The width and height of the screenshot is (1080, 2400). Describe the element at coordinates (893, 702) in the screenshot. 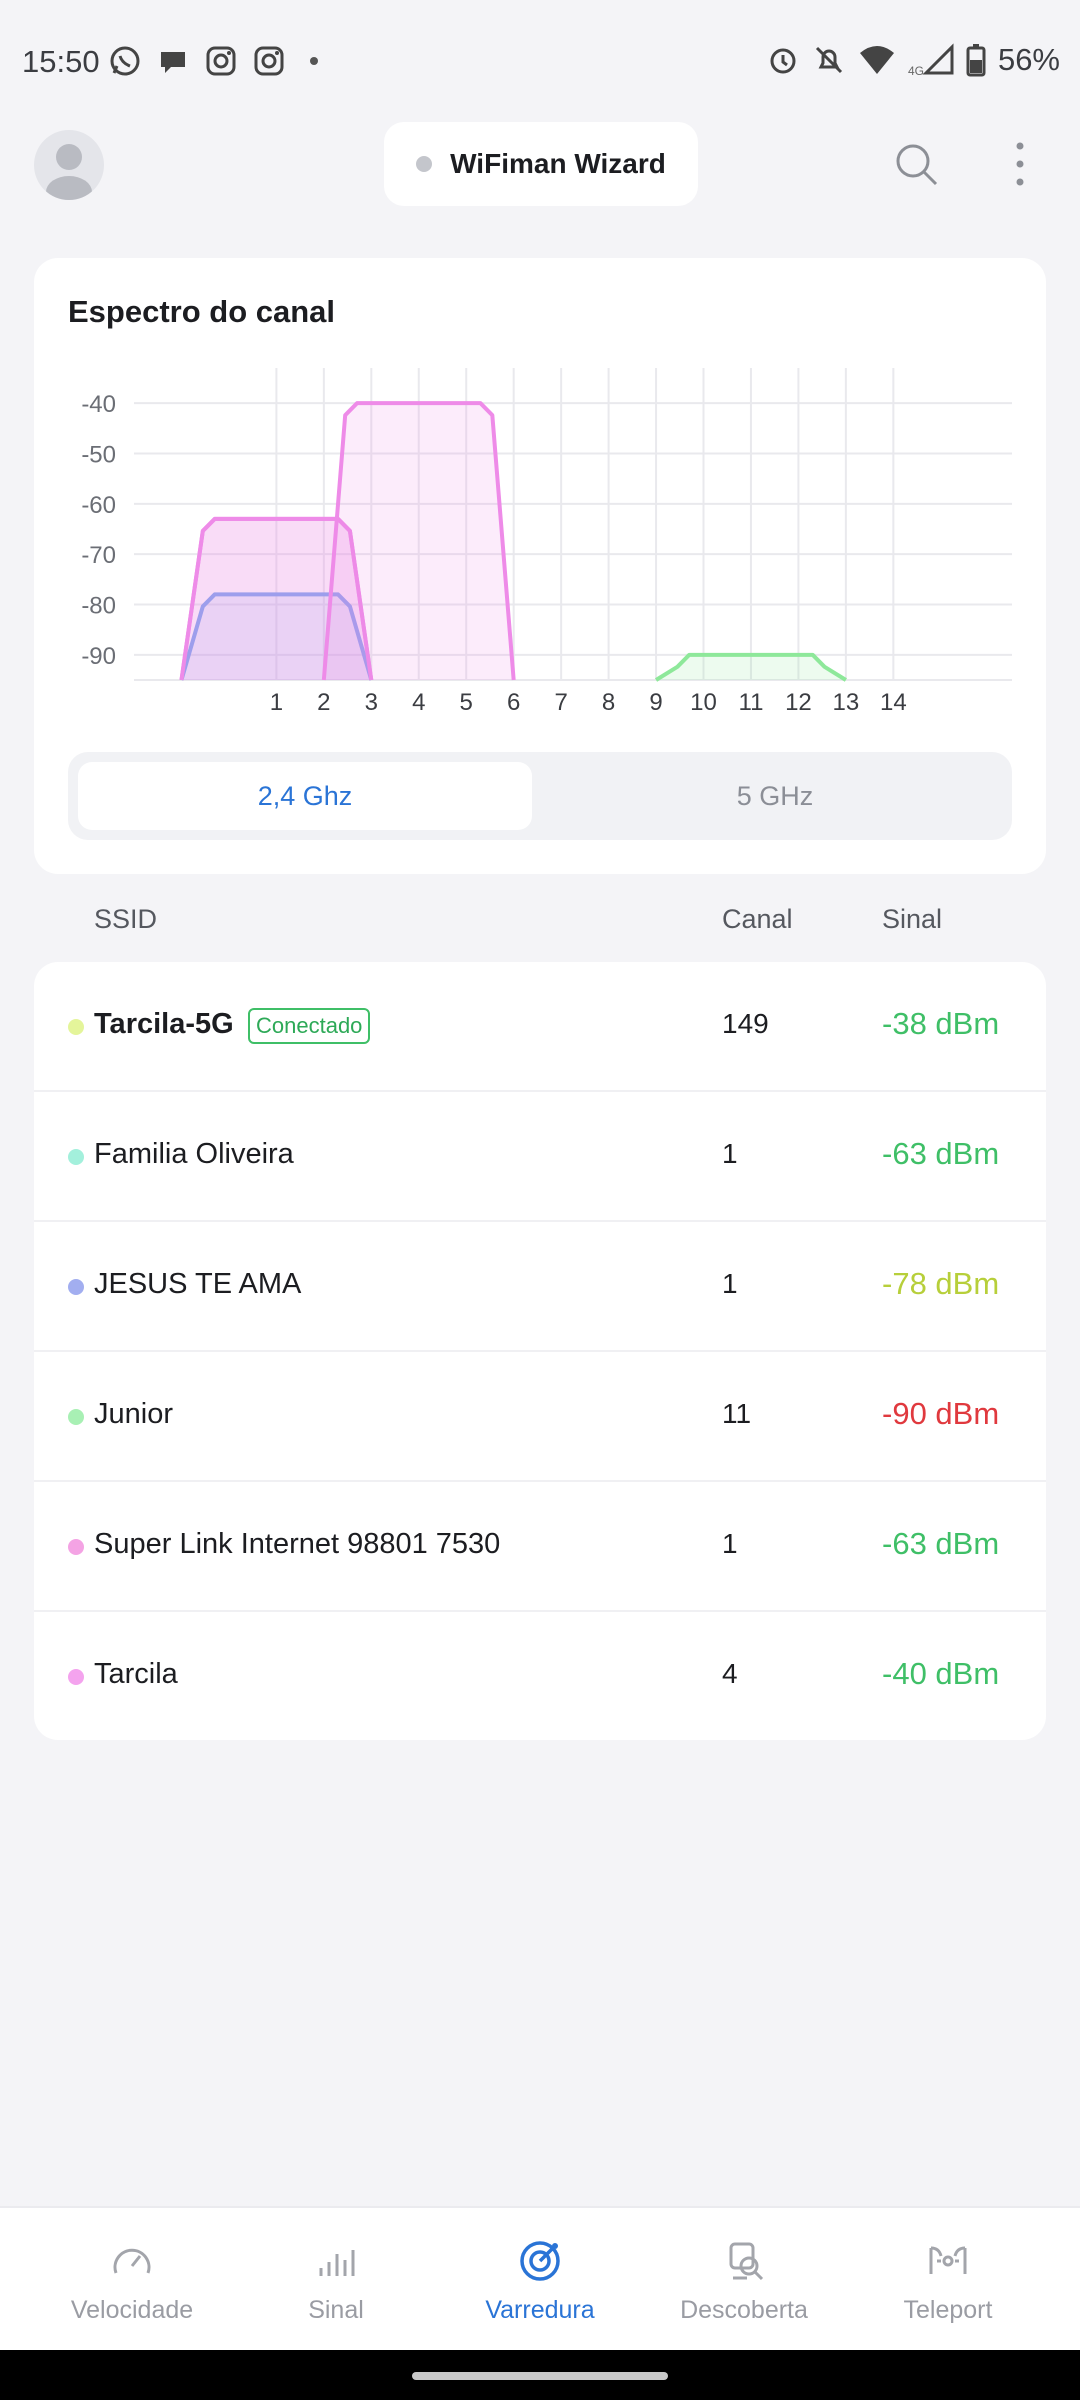

I see `x-tick-label: 14` at that location.